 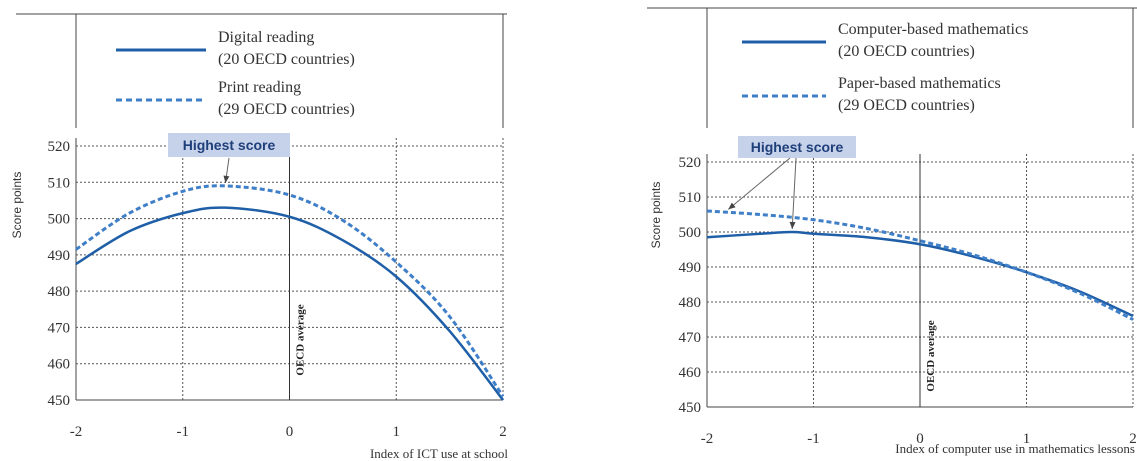 I want to click on legend-label-2: Print reading, so click(x=259, y=87).